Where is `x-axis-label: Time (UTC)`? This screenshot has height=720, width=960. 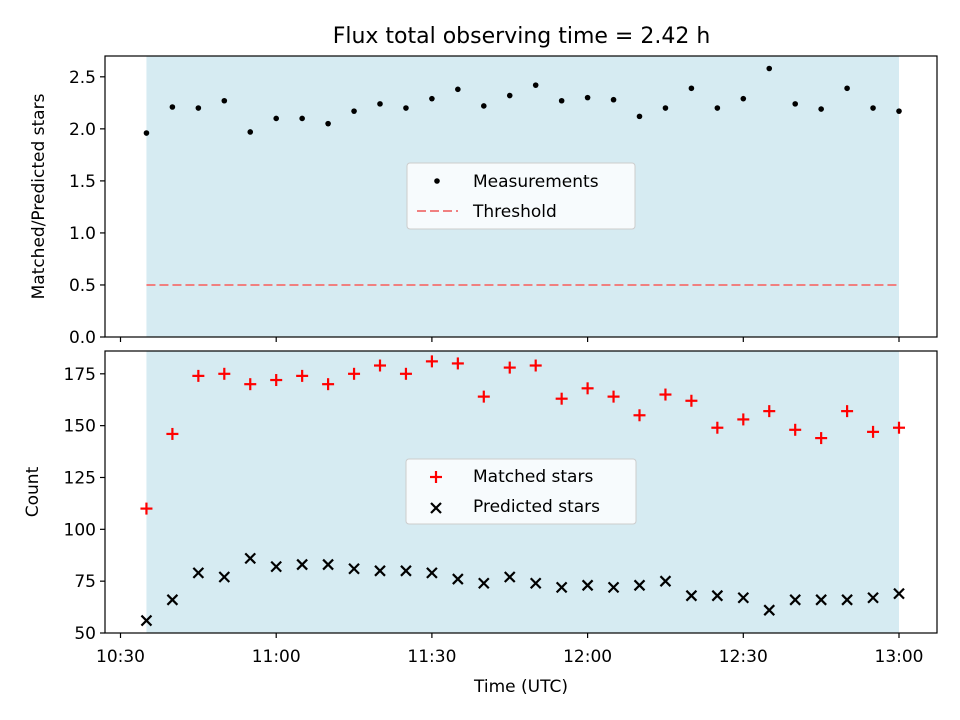
x-axis-label: Time (UTC) is located at coordinates (520, 687).